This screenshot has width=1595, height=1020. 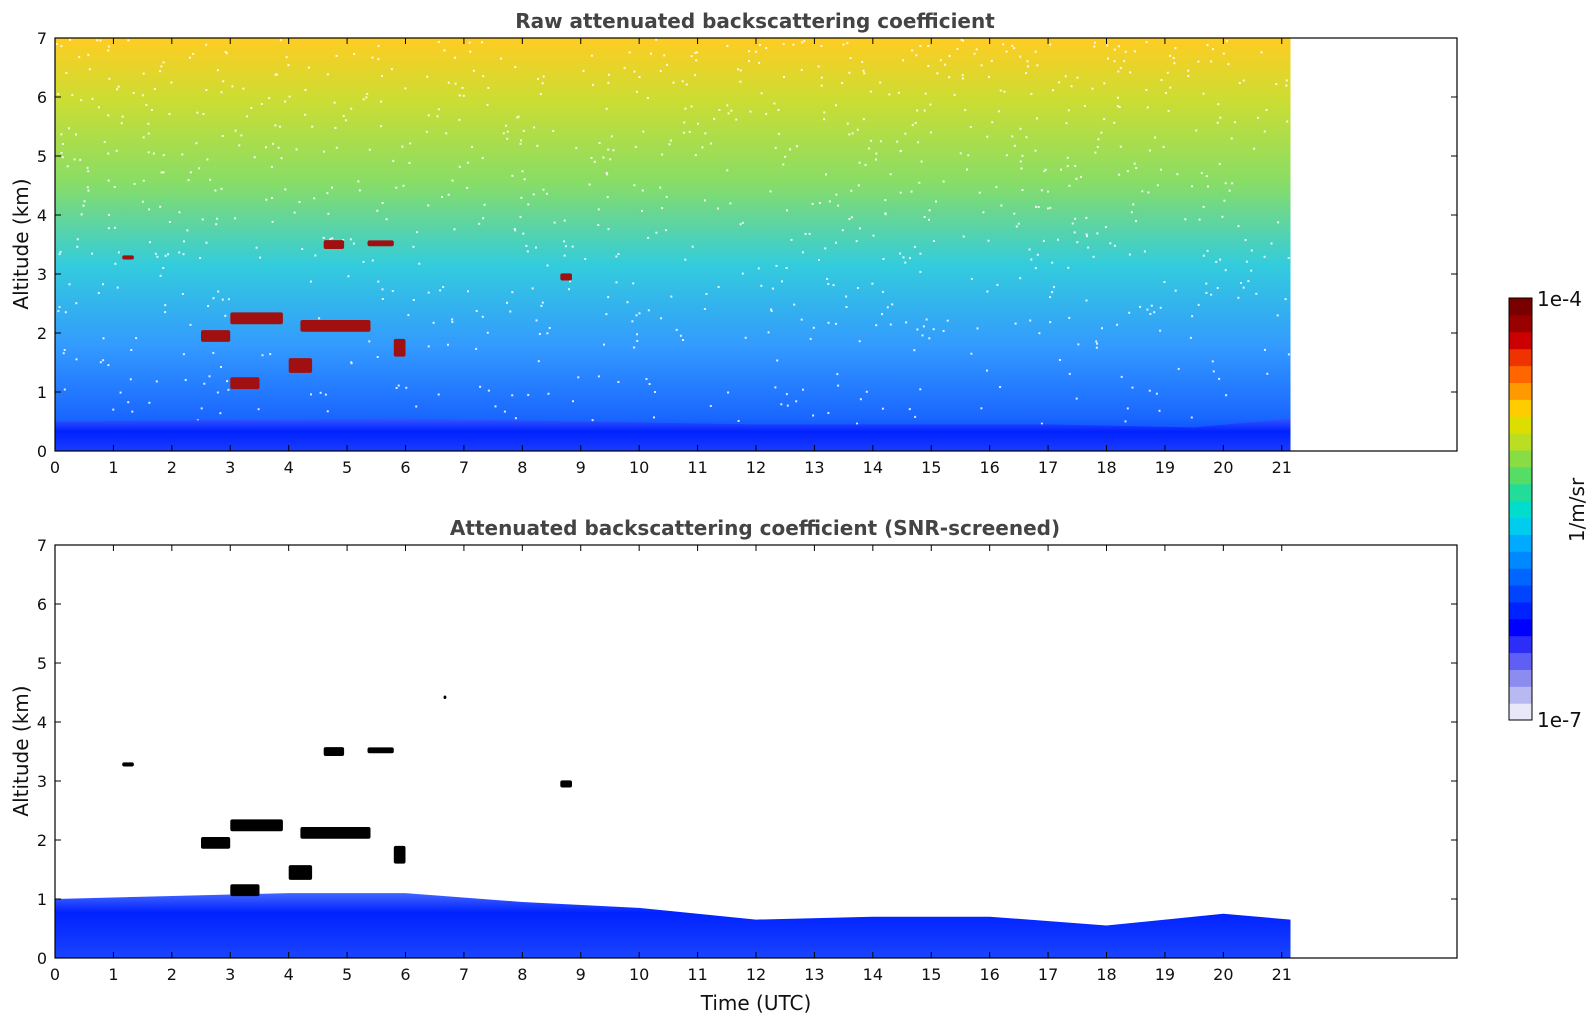 I want to click on y-axis-label: Altitude (km), so click(x=21, y=243).